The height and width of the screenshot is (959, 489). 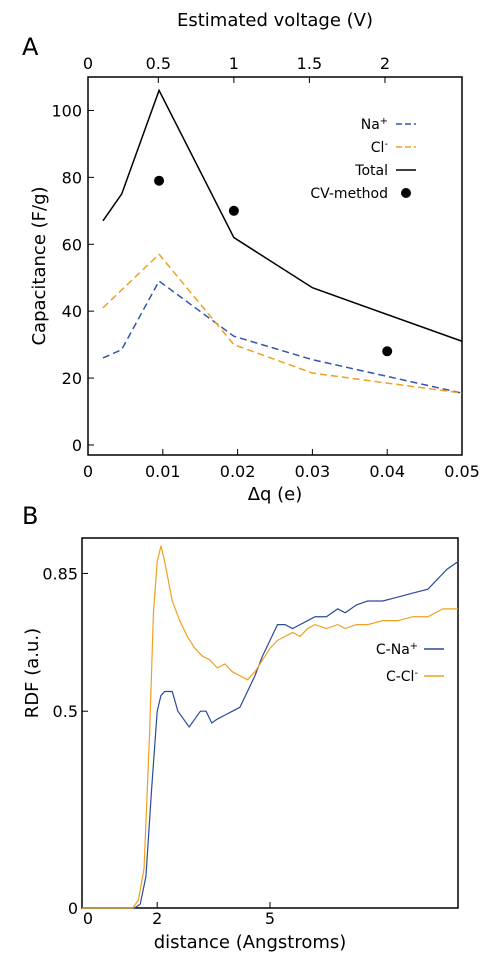 What do you see at coordinates (65, 711) in the screenshot?
I see `y-tick-label-b: 0.5` at bounding box center [65, 711].